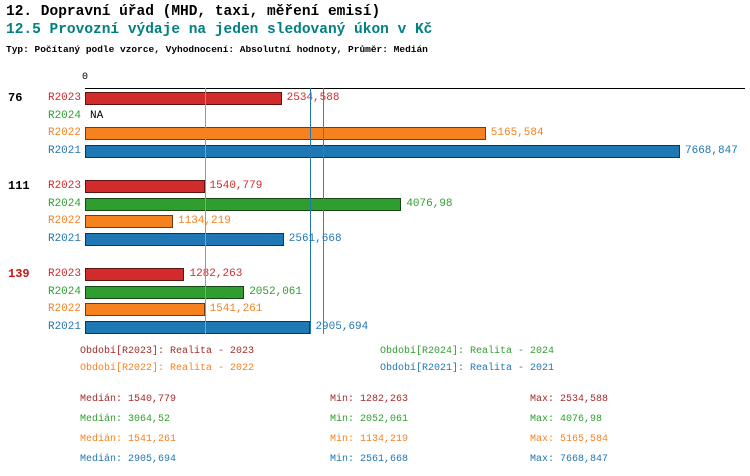 This screenshot has height=476, width=750. Describe the element at coordinates (711, 150) in the screenshot. I see `value-label: 7668,847` at that location.